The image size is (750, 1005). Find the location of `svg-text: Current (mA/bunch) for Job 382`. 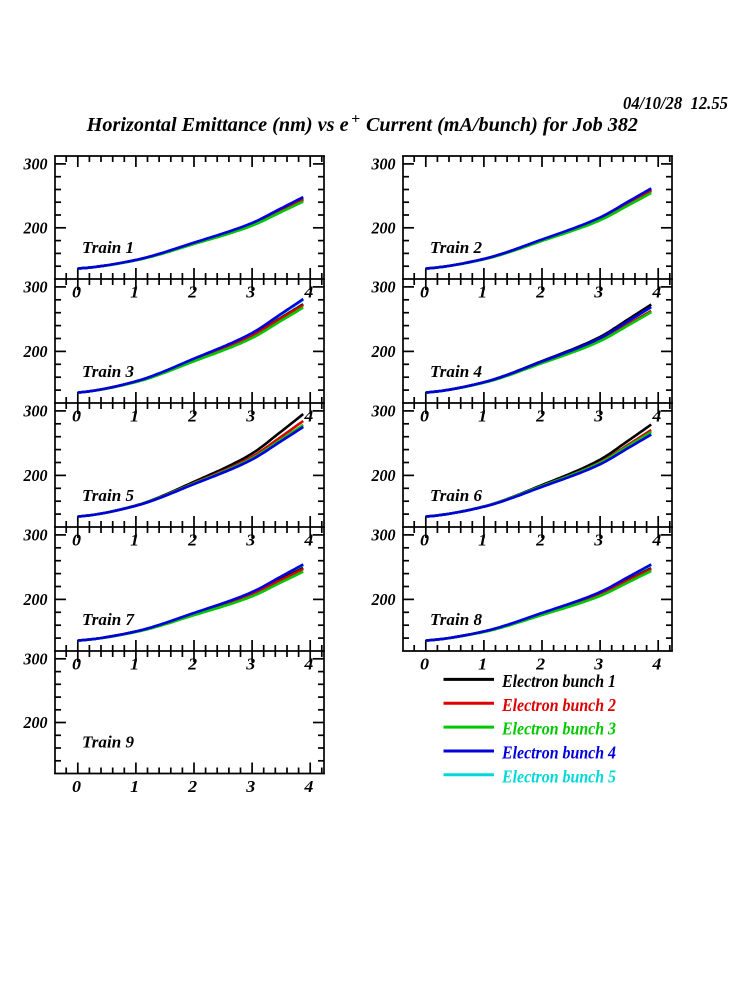

svg-text: Current (mA/bunch) for Job 382 is located at coordinates (502, 125).